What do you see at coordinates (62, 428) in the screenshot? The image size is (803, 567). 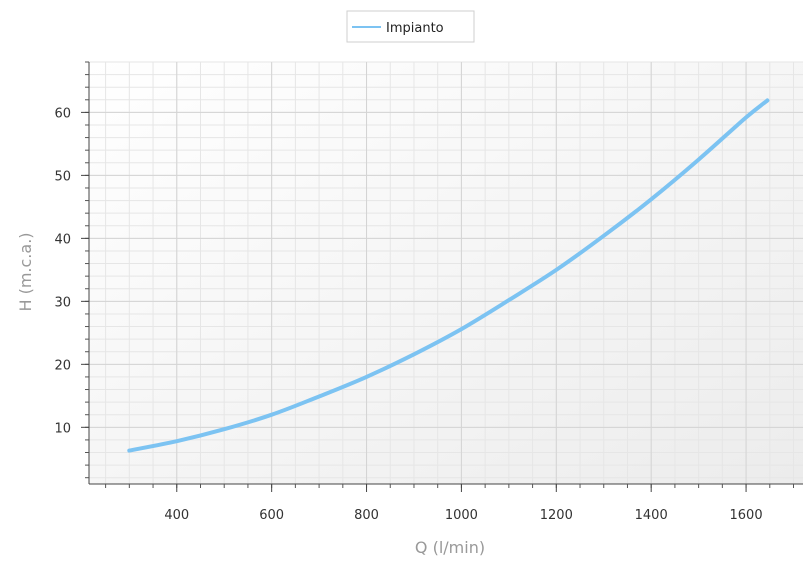 I see `y-tick-label: 10` at bounding box center [62, 428].